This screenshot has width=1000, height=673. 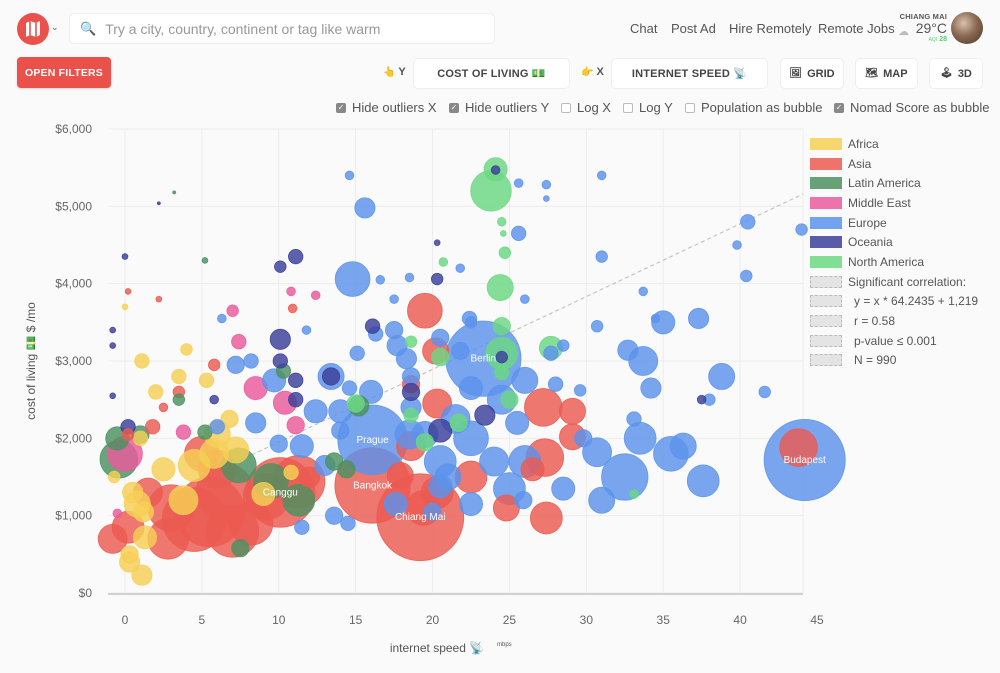 I want to click on log-y-checkbox: Log Y, so click(x=648, y=107).